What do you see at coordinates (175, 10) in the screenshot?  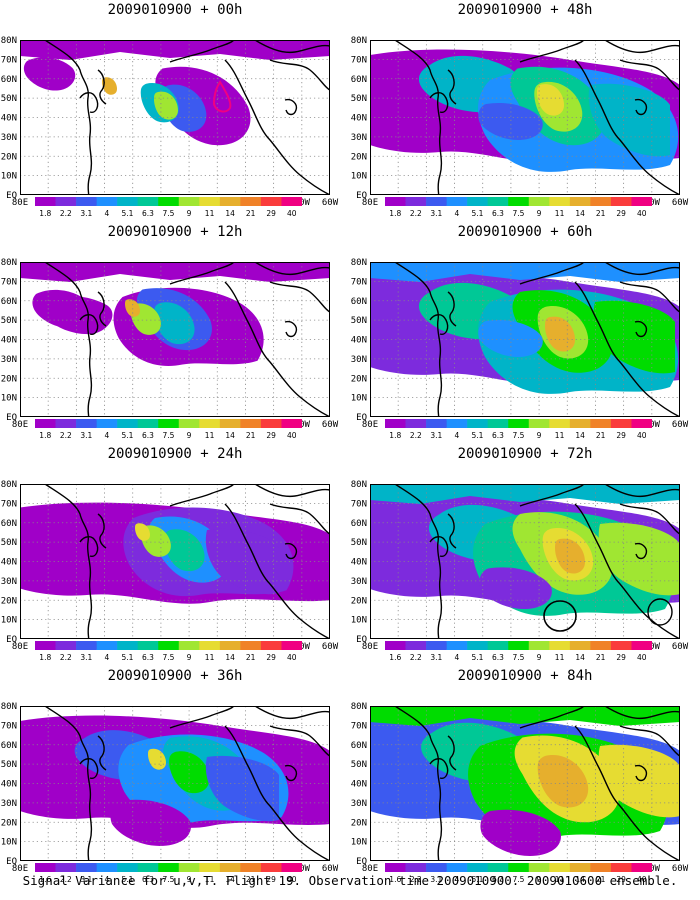 I see `panel-title: 2009010900 + 00h` at bounding box center [175, 10].